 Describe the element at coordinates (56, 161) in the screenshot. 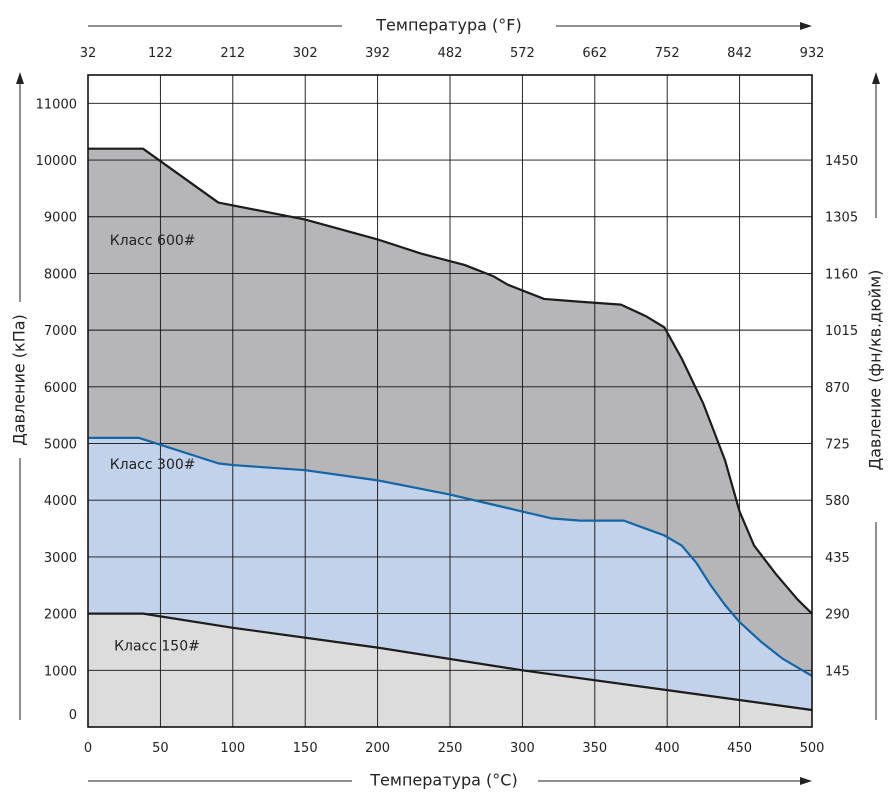

I see `y-left-tick-label: 10000` at that location.